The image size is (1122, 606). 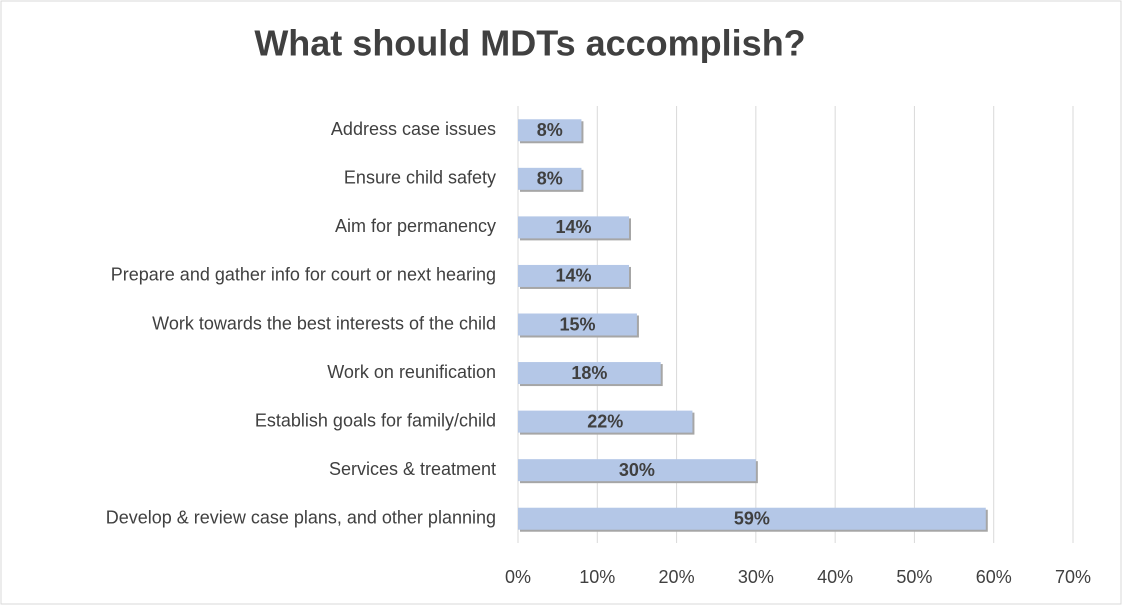 What do you see at coordinates (994, 577) in the screenshot?
I see `x-tick-label: 60%` at bounding box center [994, 577].